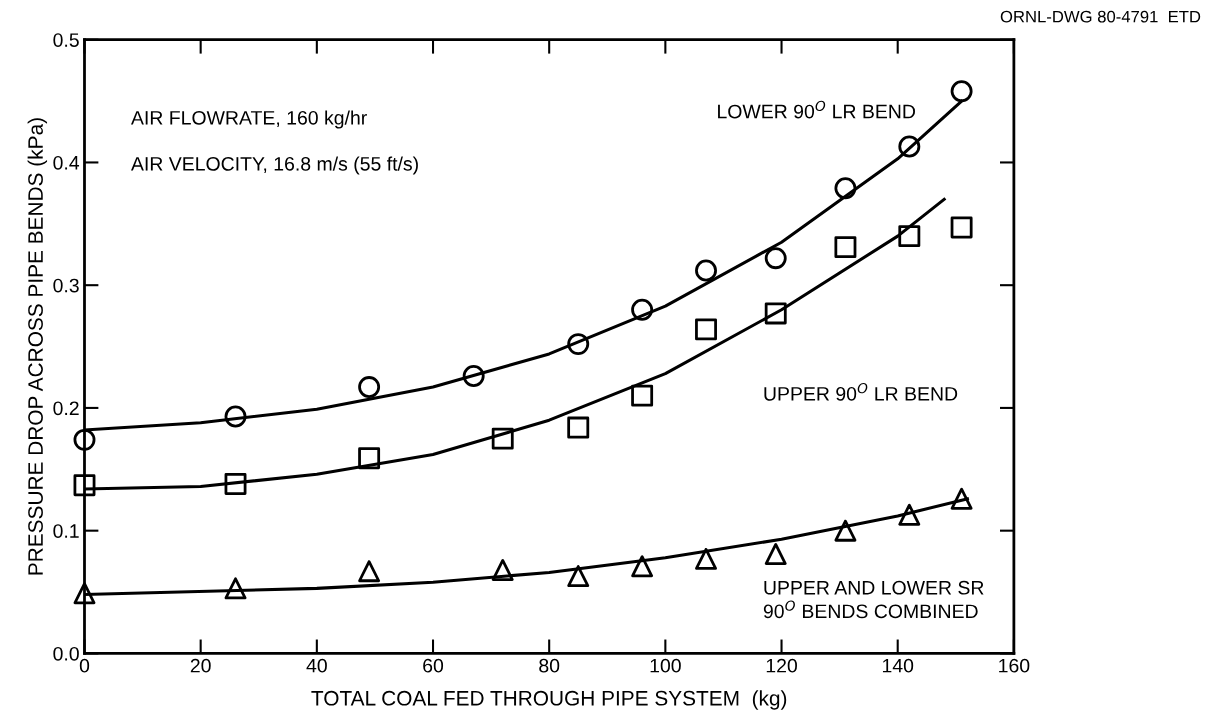  What do you see at coordinates (66, 408) in the screenshot?
I see `y-tick-label: 0.2` at bounding box center [66, 408].